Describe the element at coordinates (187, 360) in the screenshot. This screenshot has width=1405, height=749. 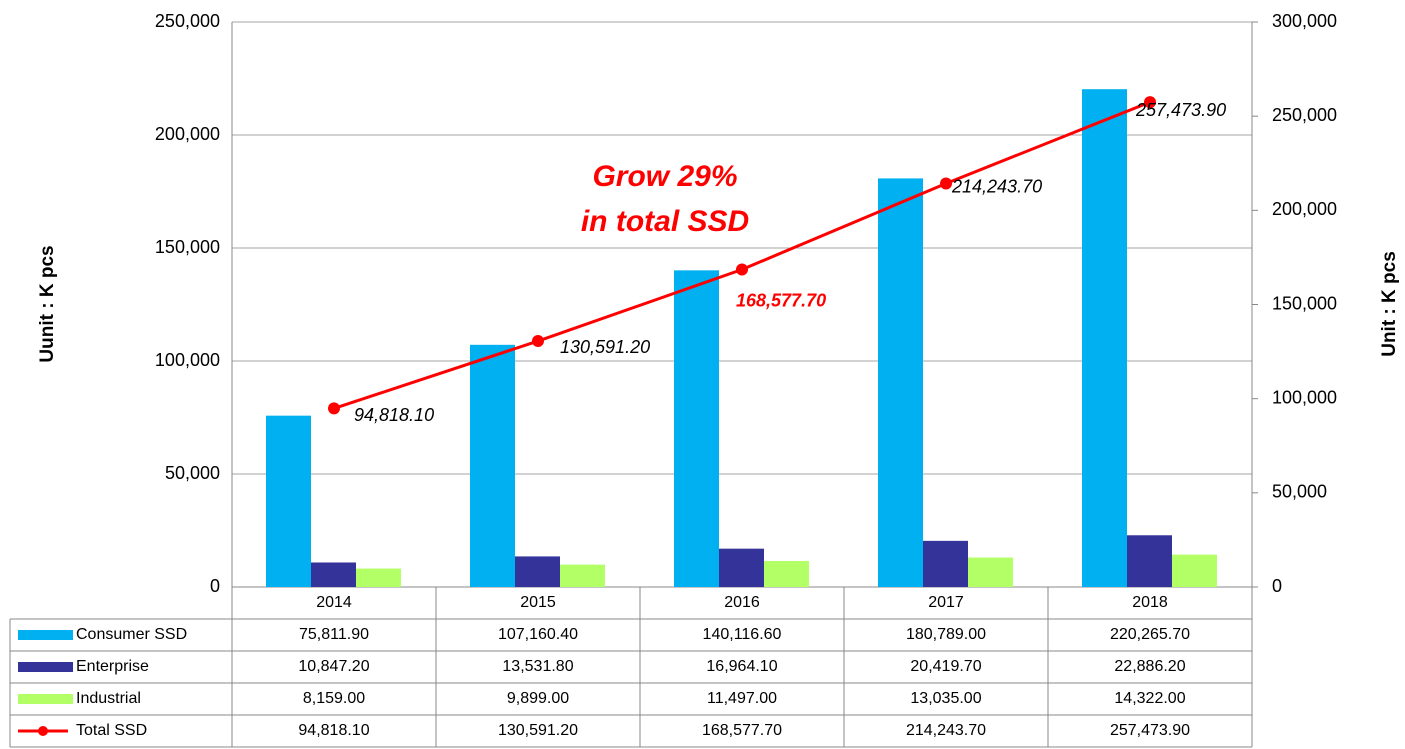
I see `y-tick-label: 100,000` at that location.